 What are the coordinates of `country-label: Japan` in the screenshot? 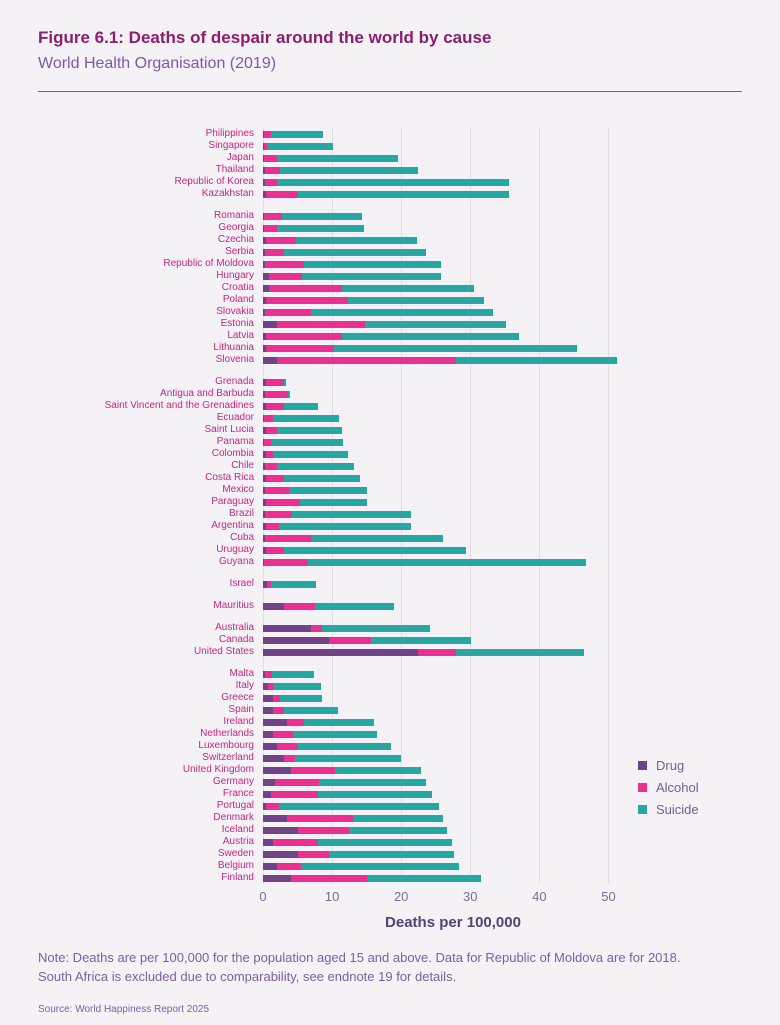 It's located at (240, 157).